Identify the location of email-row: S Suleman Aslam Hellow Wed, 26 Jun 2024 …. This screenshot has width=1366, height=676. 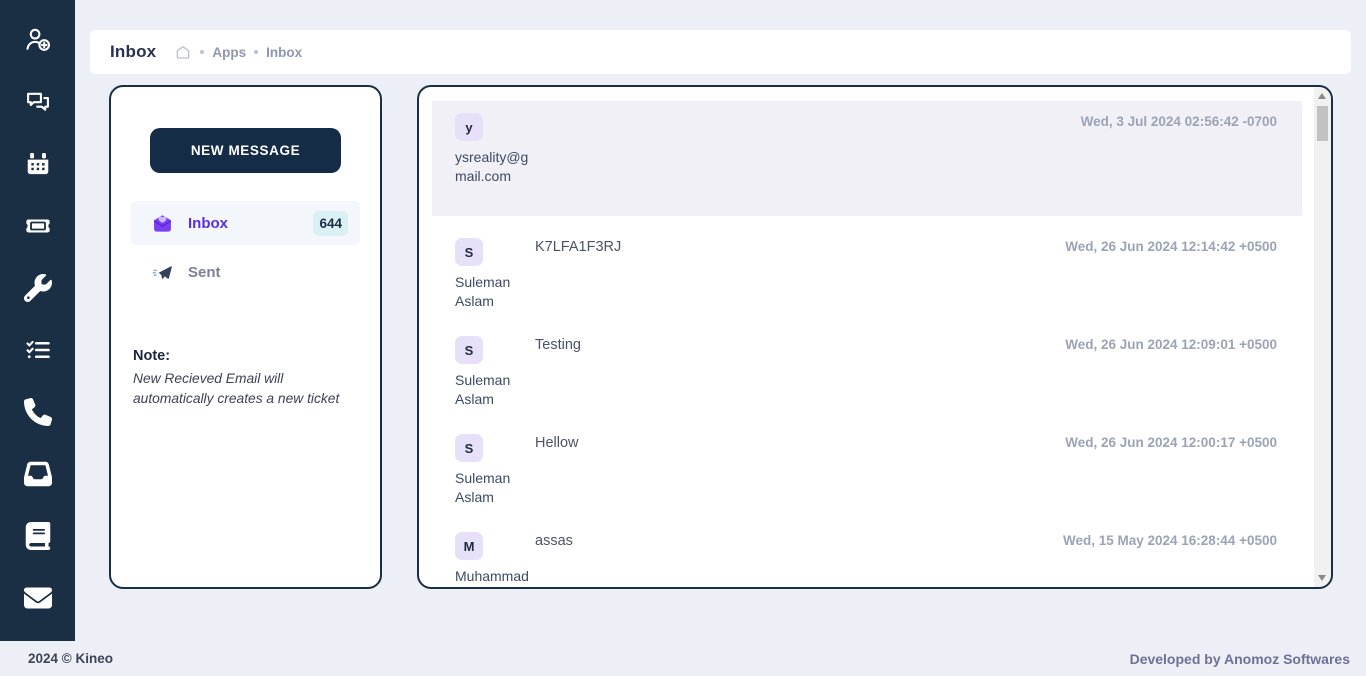
(867, 466).